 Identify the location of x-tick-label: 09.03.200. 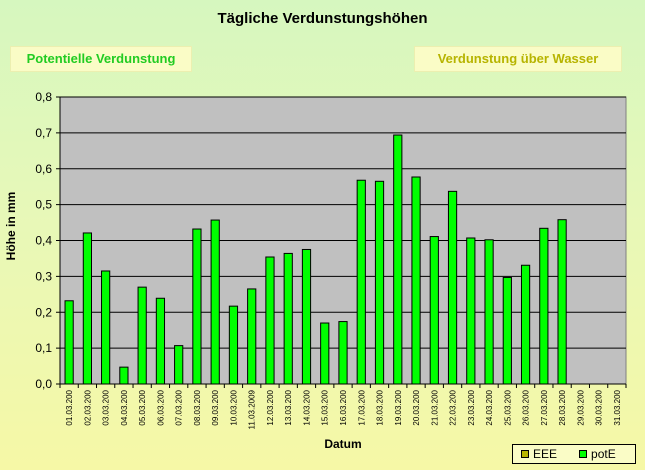
(215, 407).